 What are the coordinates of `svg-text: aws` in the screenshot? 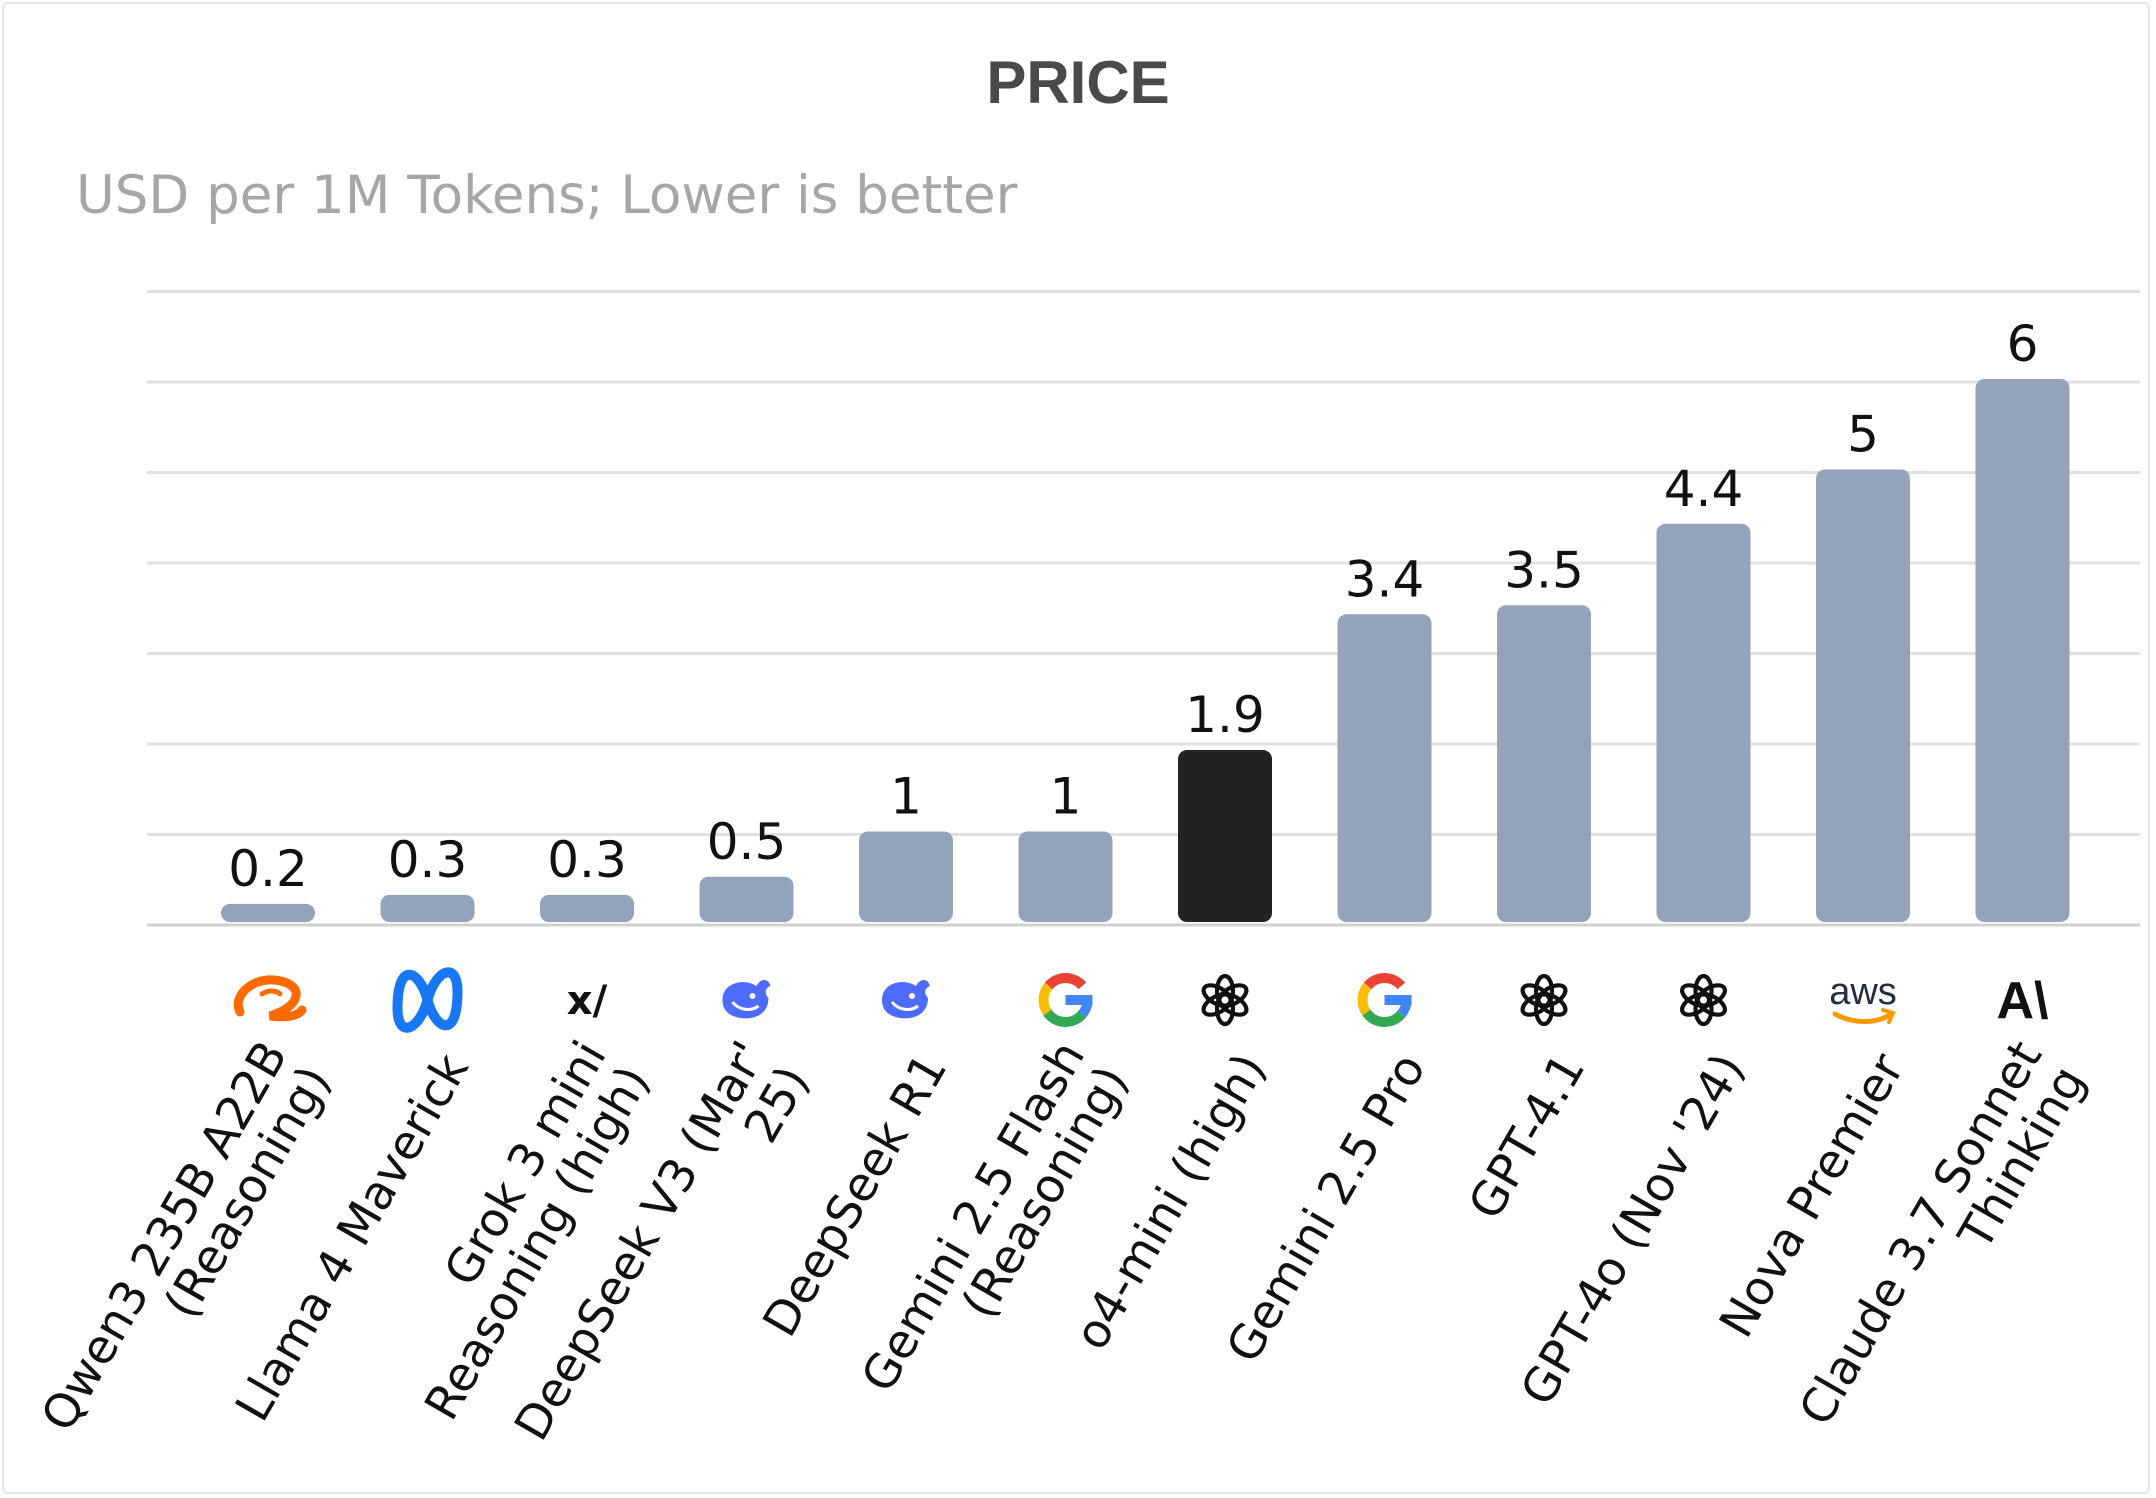 It's located at (1863, 992).